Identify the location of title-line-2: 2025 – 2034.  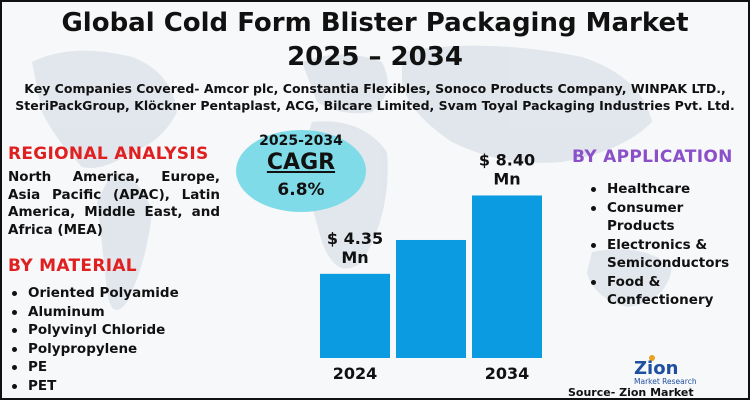
(375, 57).